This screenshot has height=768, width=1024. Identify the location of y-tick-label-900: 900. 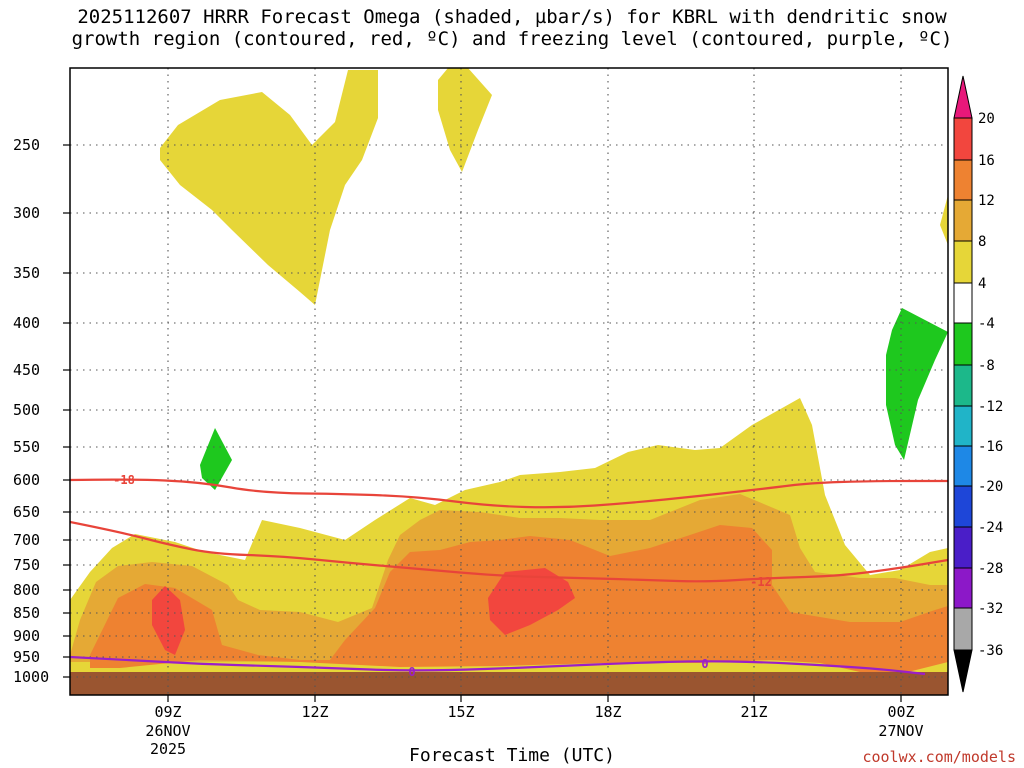
(26, 636).